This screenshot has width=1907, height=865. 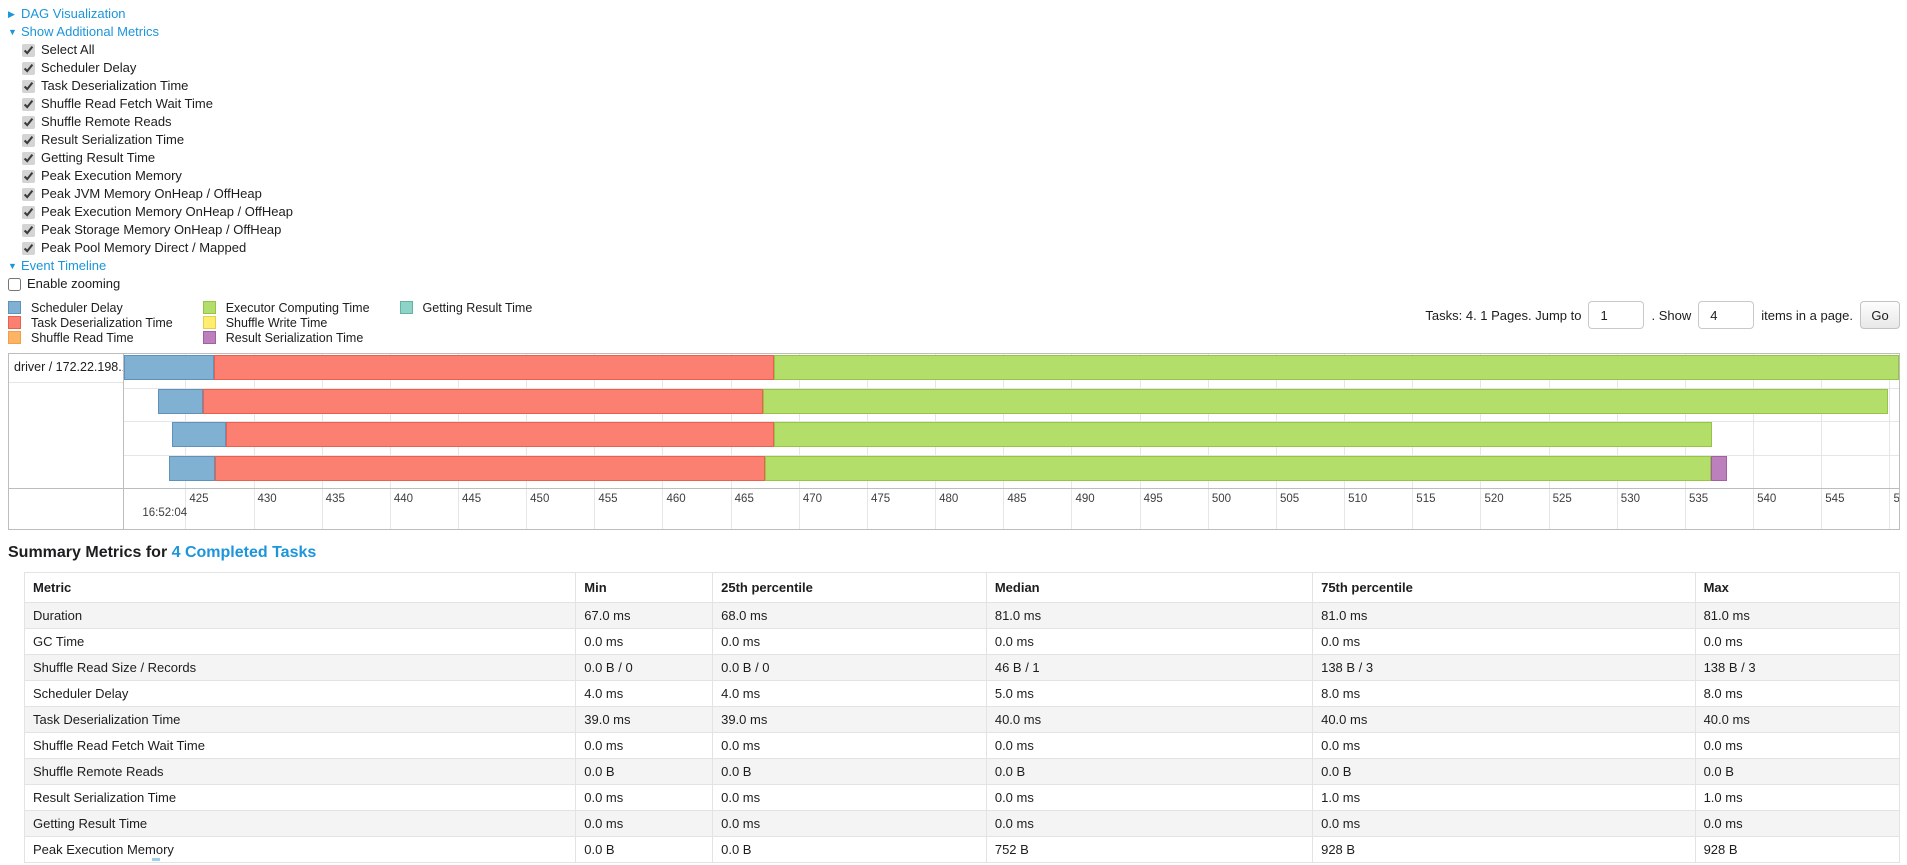 I want to click on event-timeline-label: Event Timeline, so click(x=64, y=265).